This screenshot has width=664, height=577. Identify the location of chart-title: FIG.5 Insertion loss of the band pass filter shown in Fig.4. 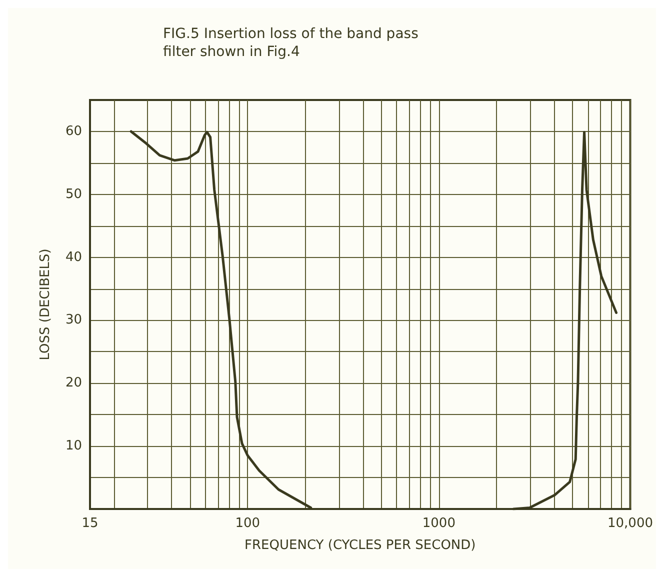
(290, 43).